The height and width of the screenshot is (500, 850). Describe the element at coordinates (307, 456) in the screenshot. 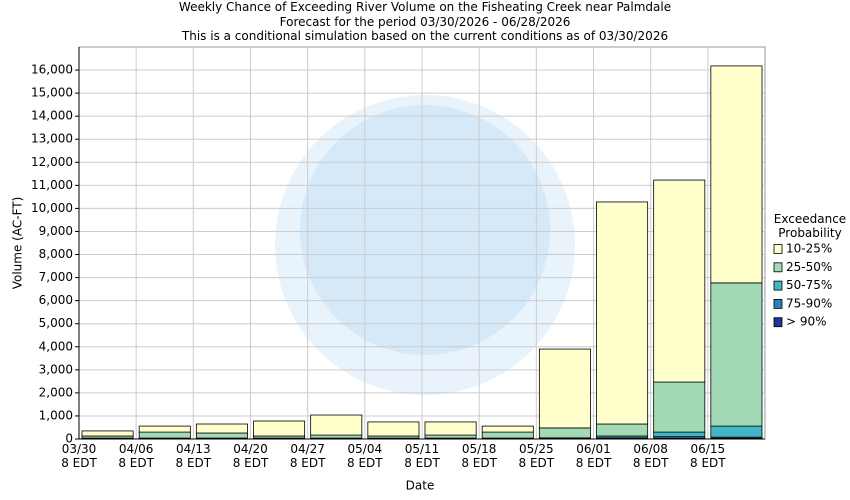

I see `x-tick-label: 04/27 8 EDT` at that location.